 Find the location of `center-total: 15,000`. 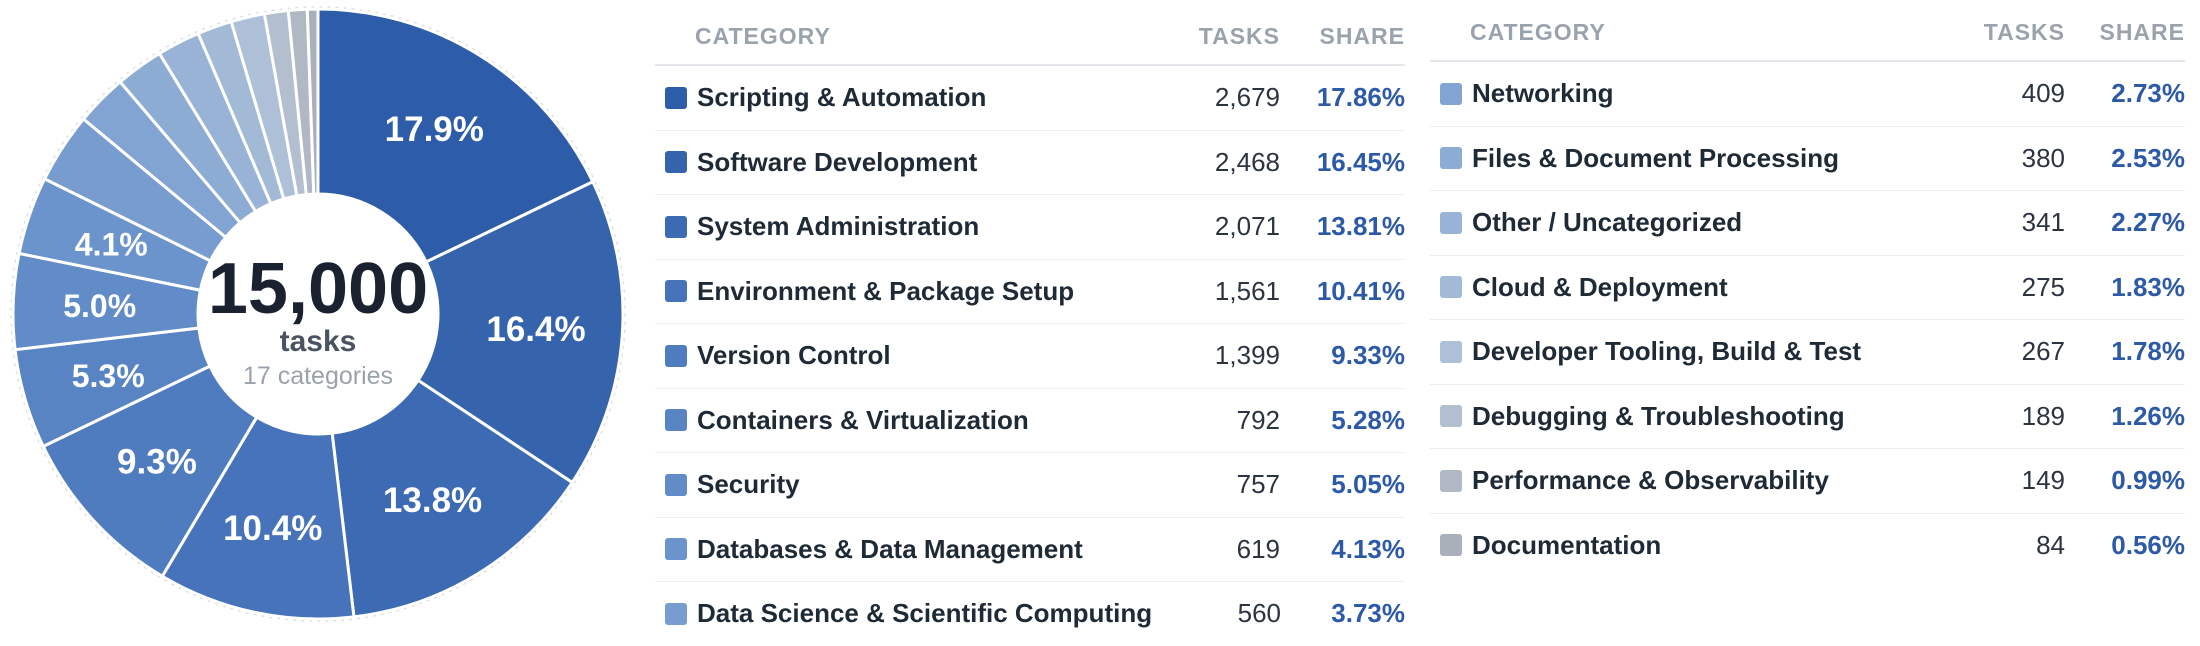

center-total: 15,000 is located at coordinates (318, 289).